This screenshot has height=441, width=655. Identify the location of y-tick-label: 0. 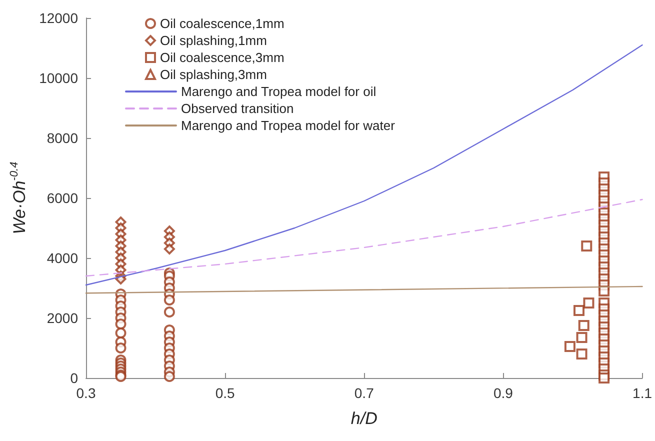
(74, 378).